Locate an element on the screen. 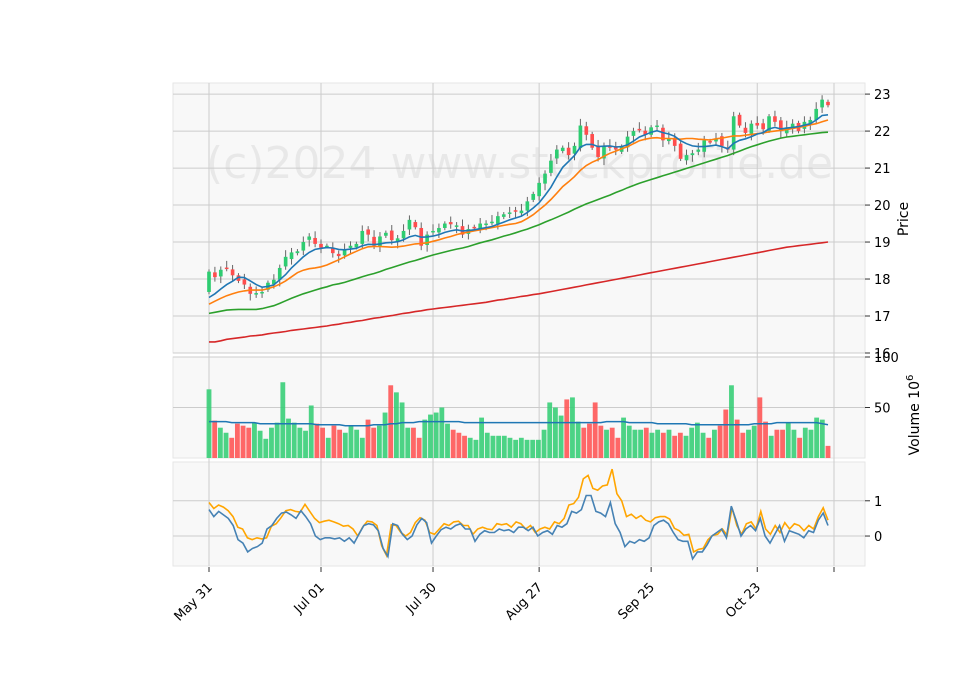 The width and height of the screenshot is (960, 690). price-tick-label: 16 is located at coordinates (882, 354).